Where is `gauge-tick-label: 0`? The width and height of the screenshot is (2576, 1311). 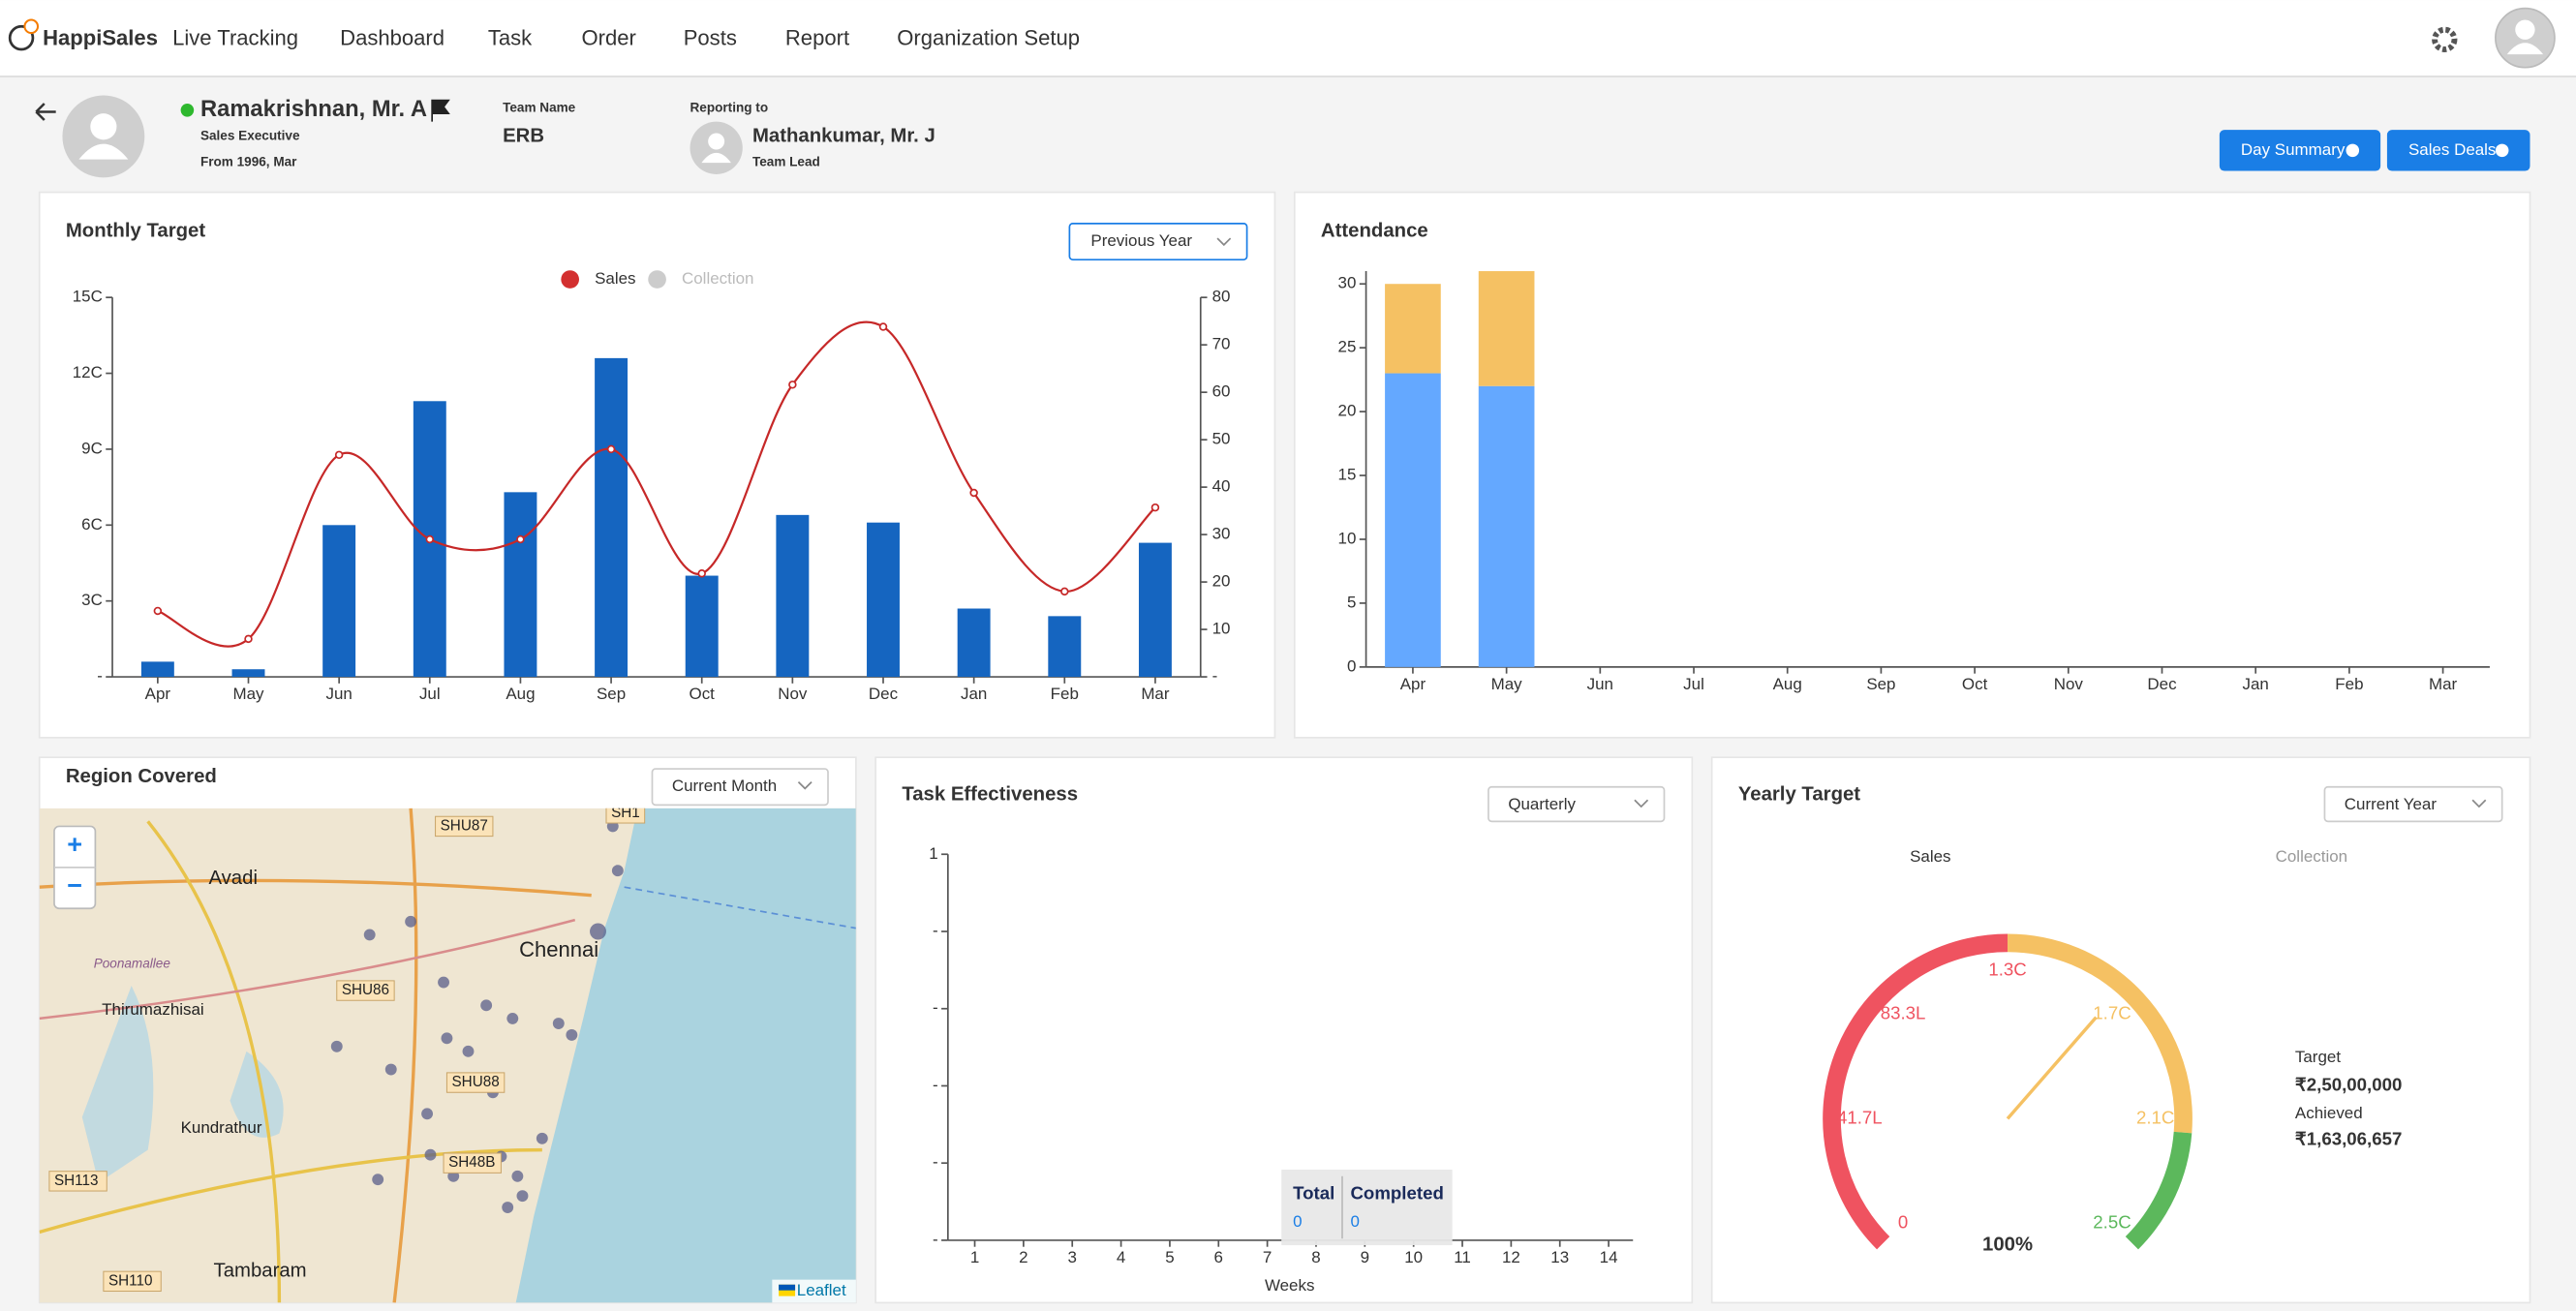
gauge-tick-label: 0 is located at coordinates (1903, 1221).